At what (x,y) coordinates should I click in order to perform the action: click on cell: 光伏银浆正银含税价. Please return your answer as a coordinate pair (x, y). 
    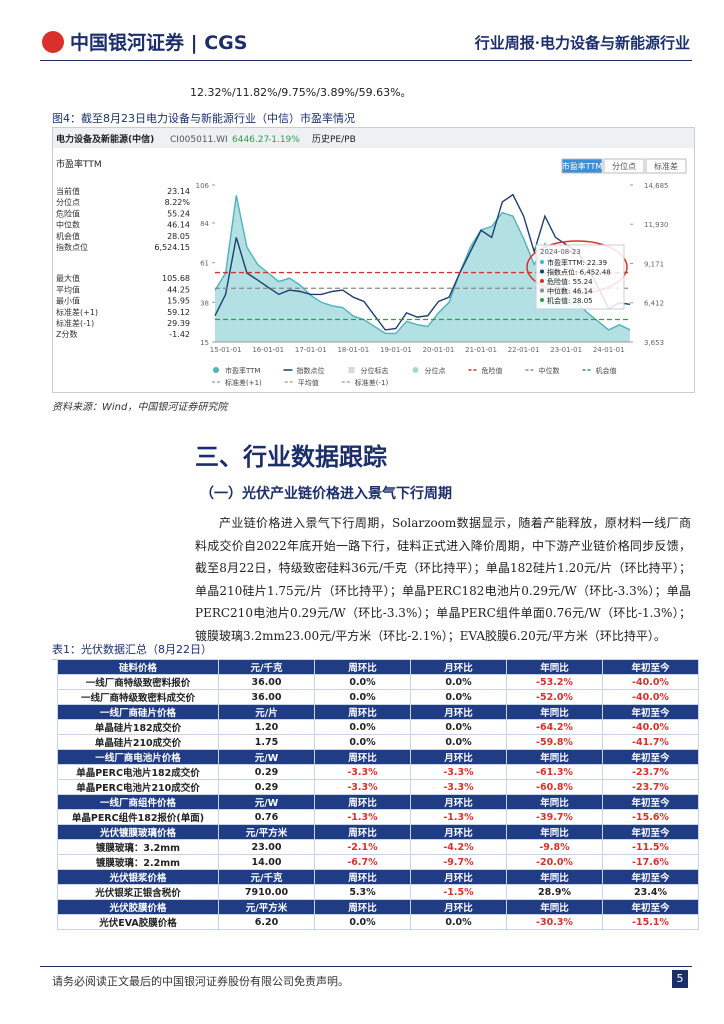
    Looking at the image, I should click on (138, 892).